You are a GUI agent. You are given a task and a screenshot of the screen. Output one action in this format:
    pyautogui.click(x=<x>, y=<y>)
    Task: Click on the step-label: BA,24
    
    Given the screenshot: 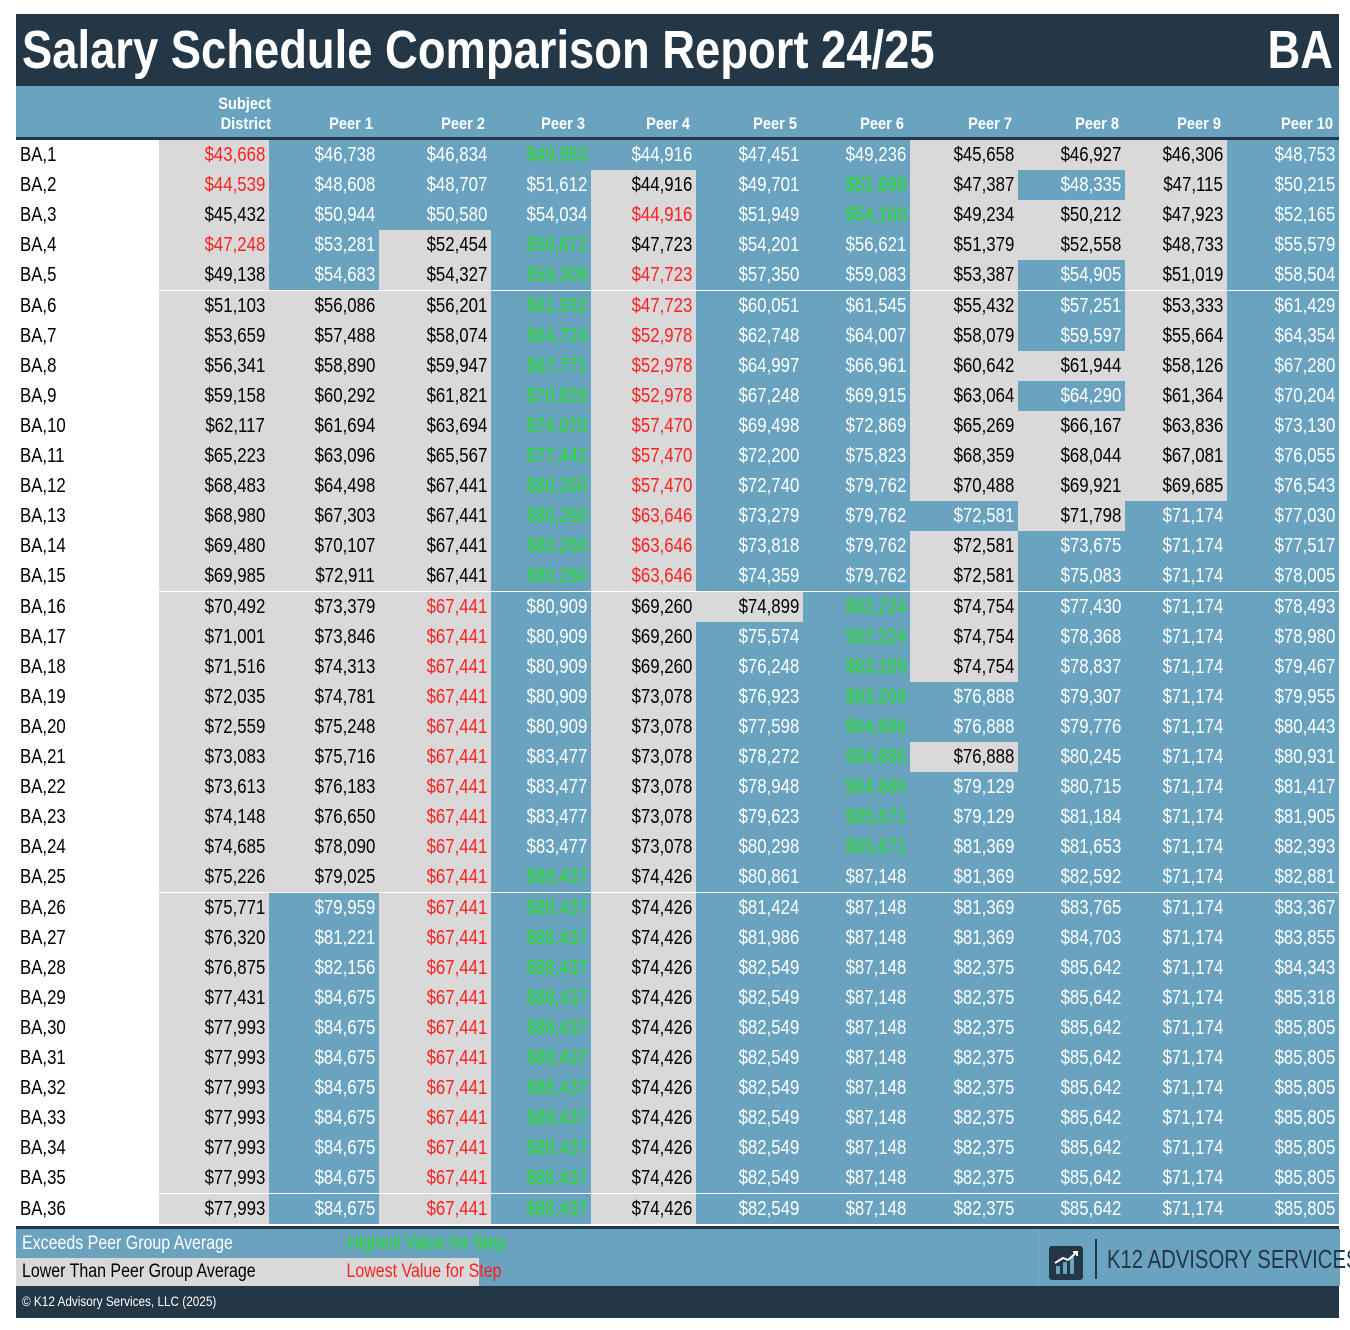 What is the action you would take?
    pyautogui.click(x=87, y=847)
    